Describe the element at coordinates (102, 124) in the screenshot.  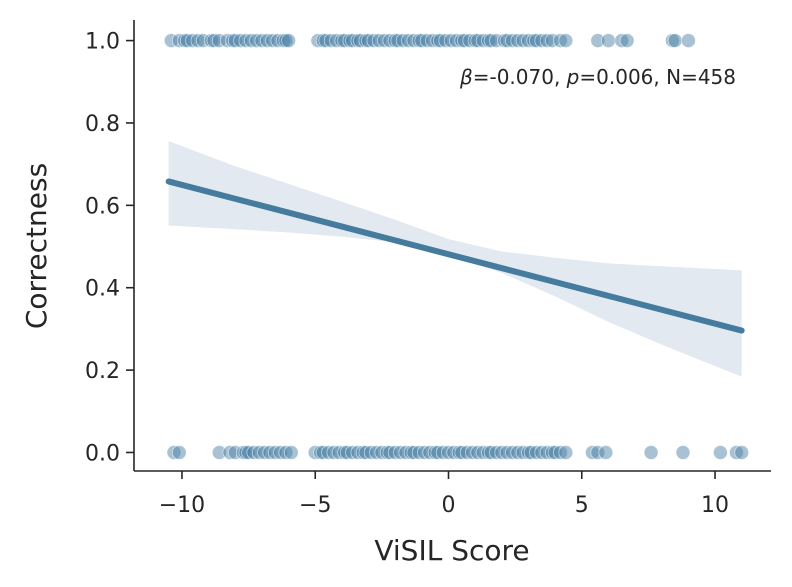
I see `y-tick-label: 0.8` at that location.